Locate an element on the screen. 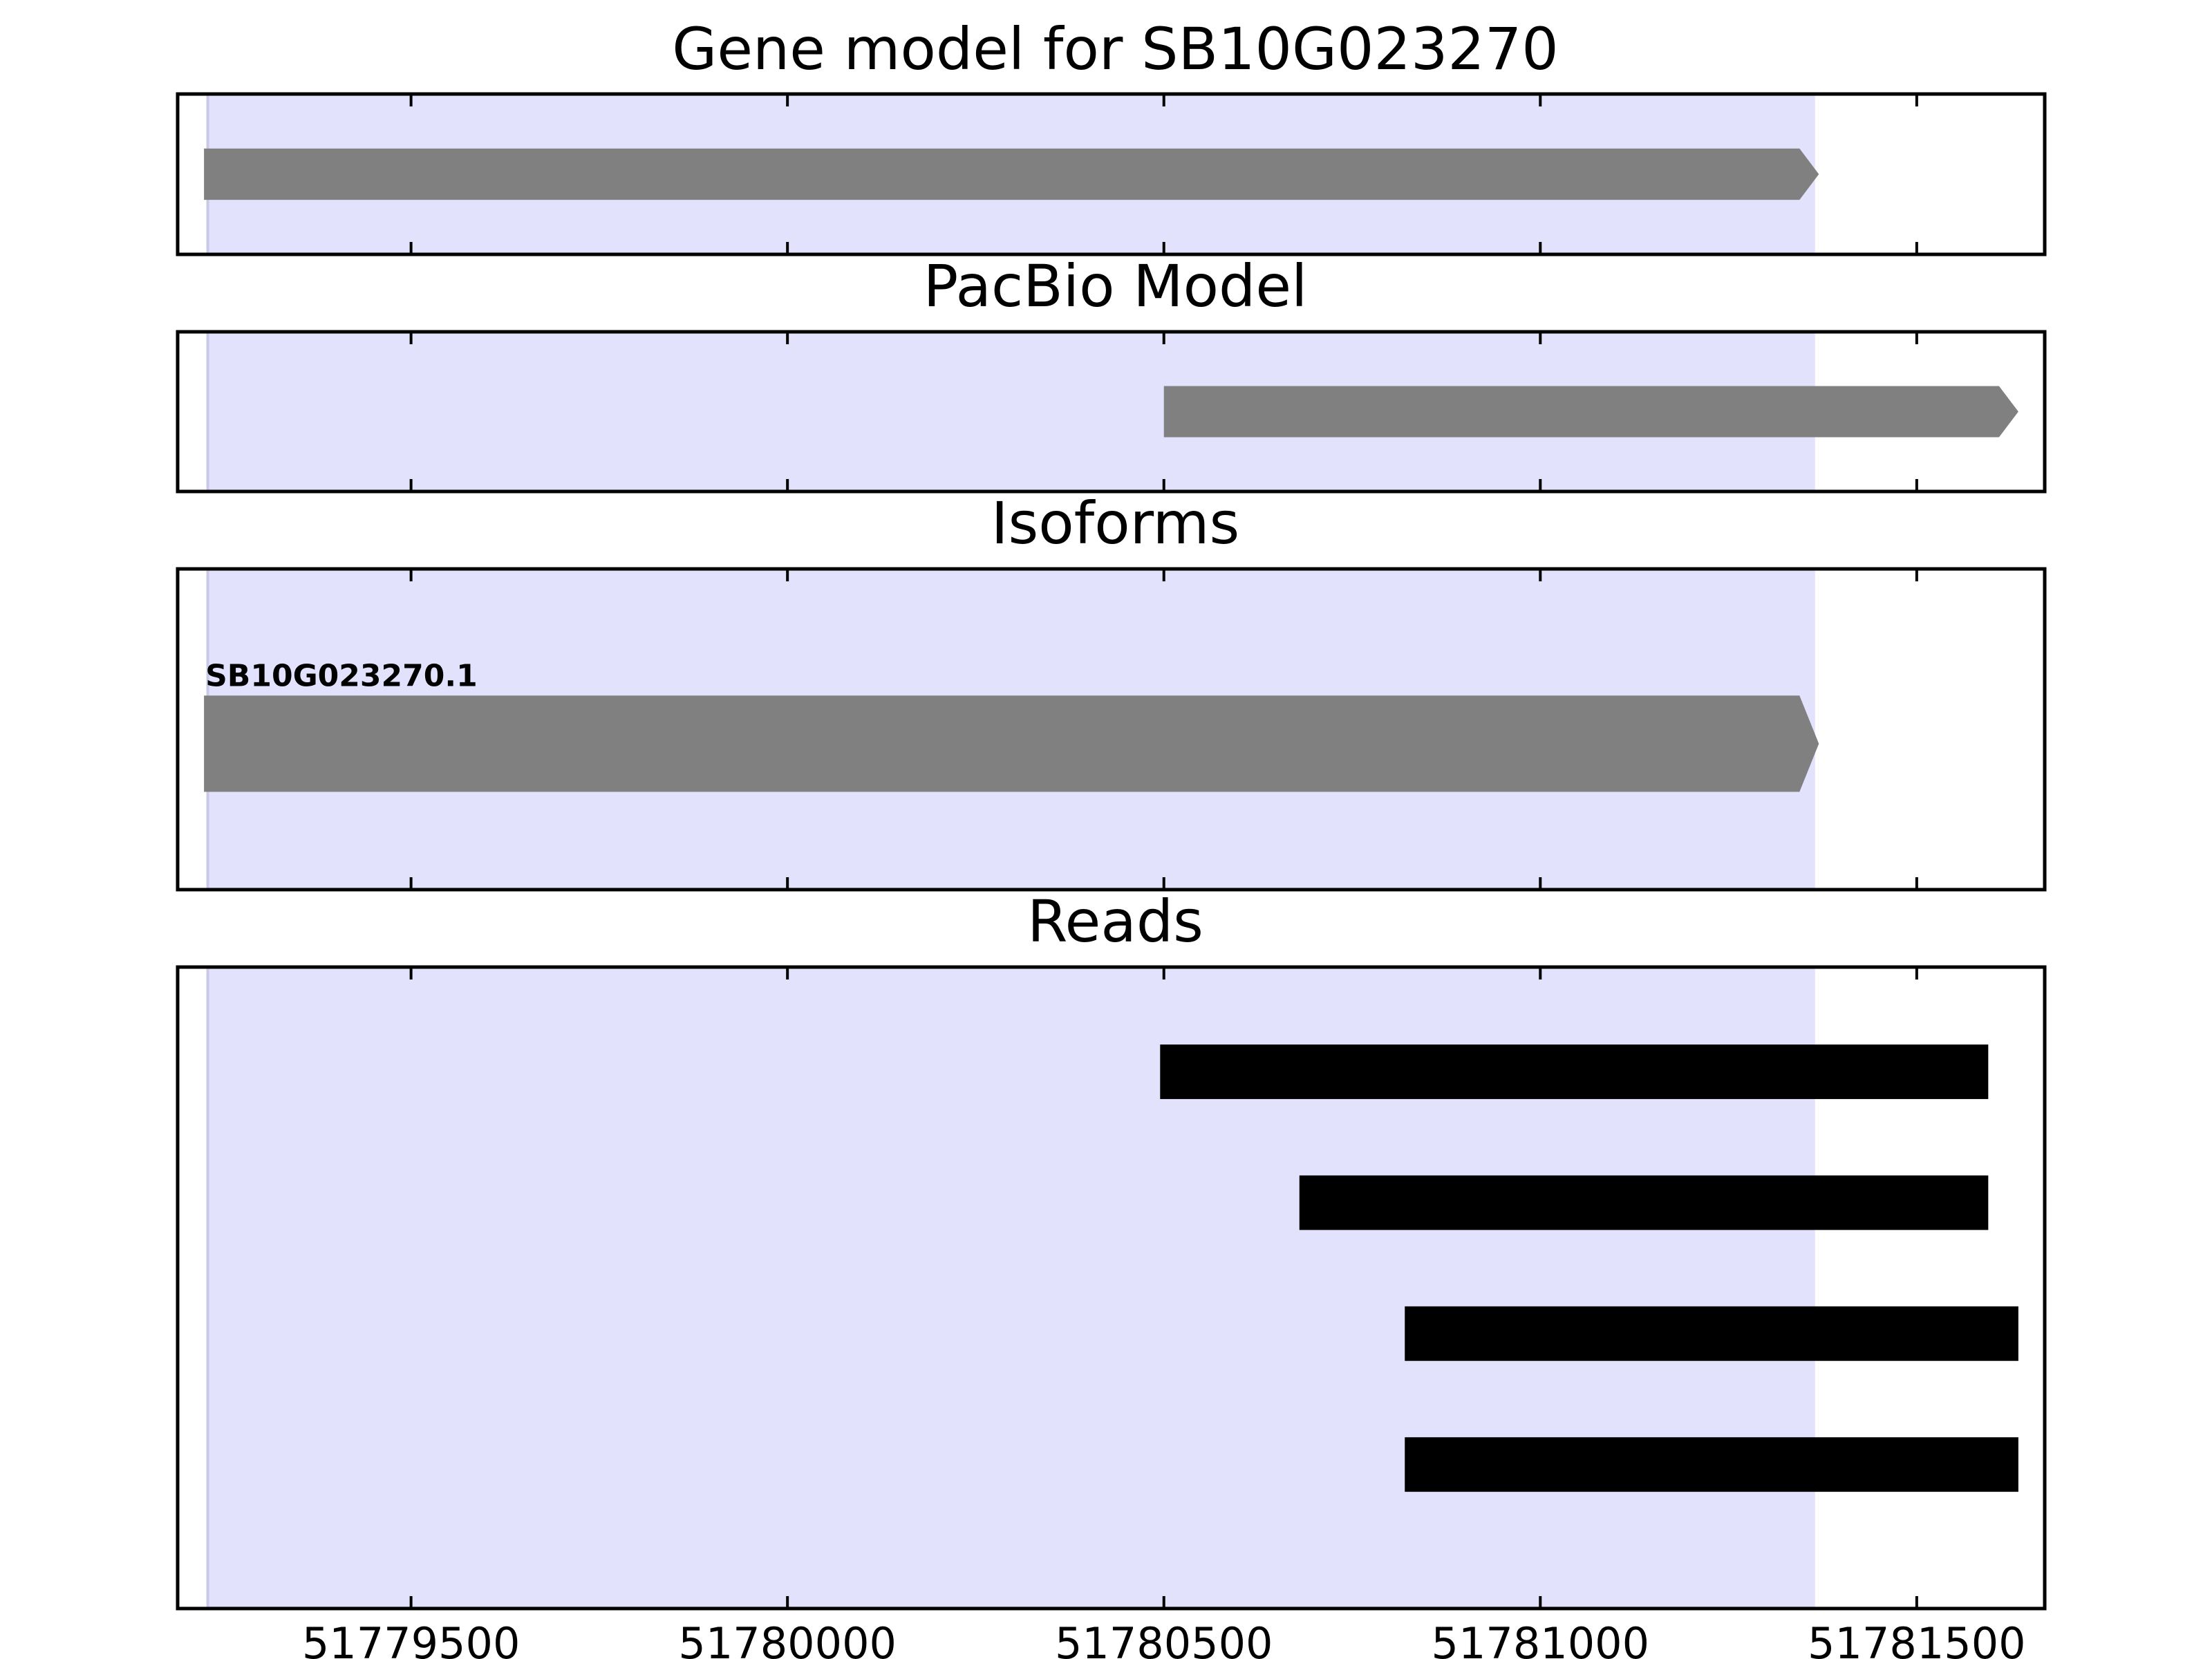 This screenshot has width=2212, height=1659. pacbio-frame is located at coordinates (1111, 412).